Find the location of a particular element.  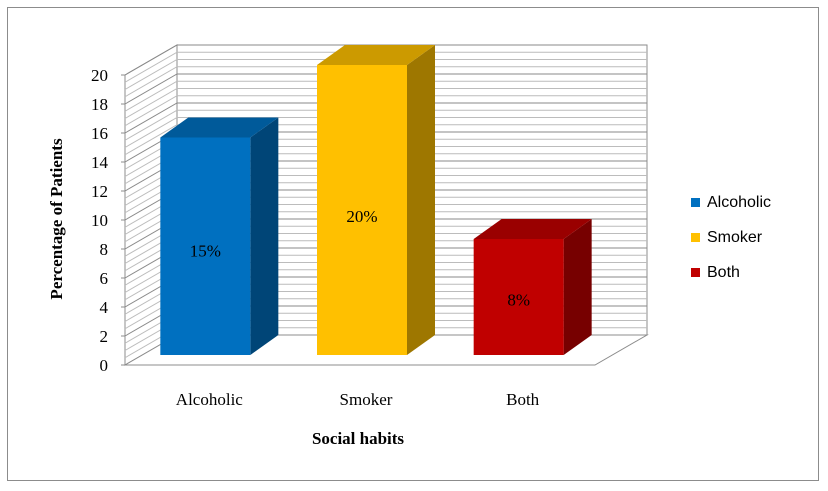

legend-label: Smoker is located at coordinates (735, 237).